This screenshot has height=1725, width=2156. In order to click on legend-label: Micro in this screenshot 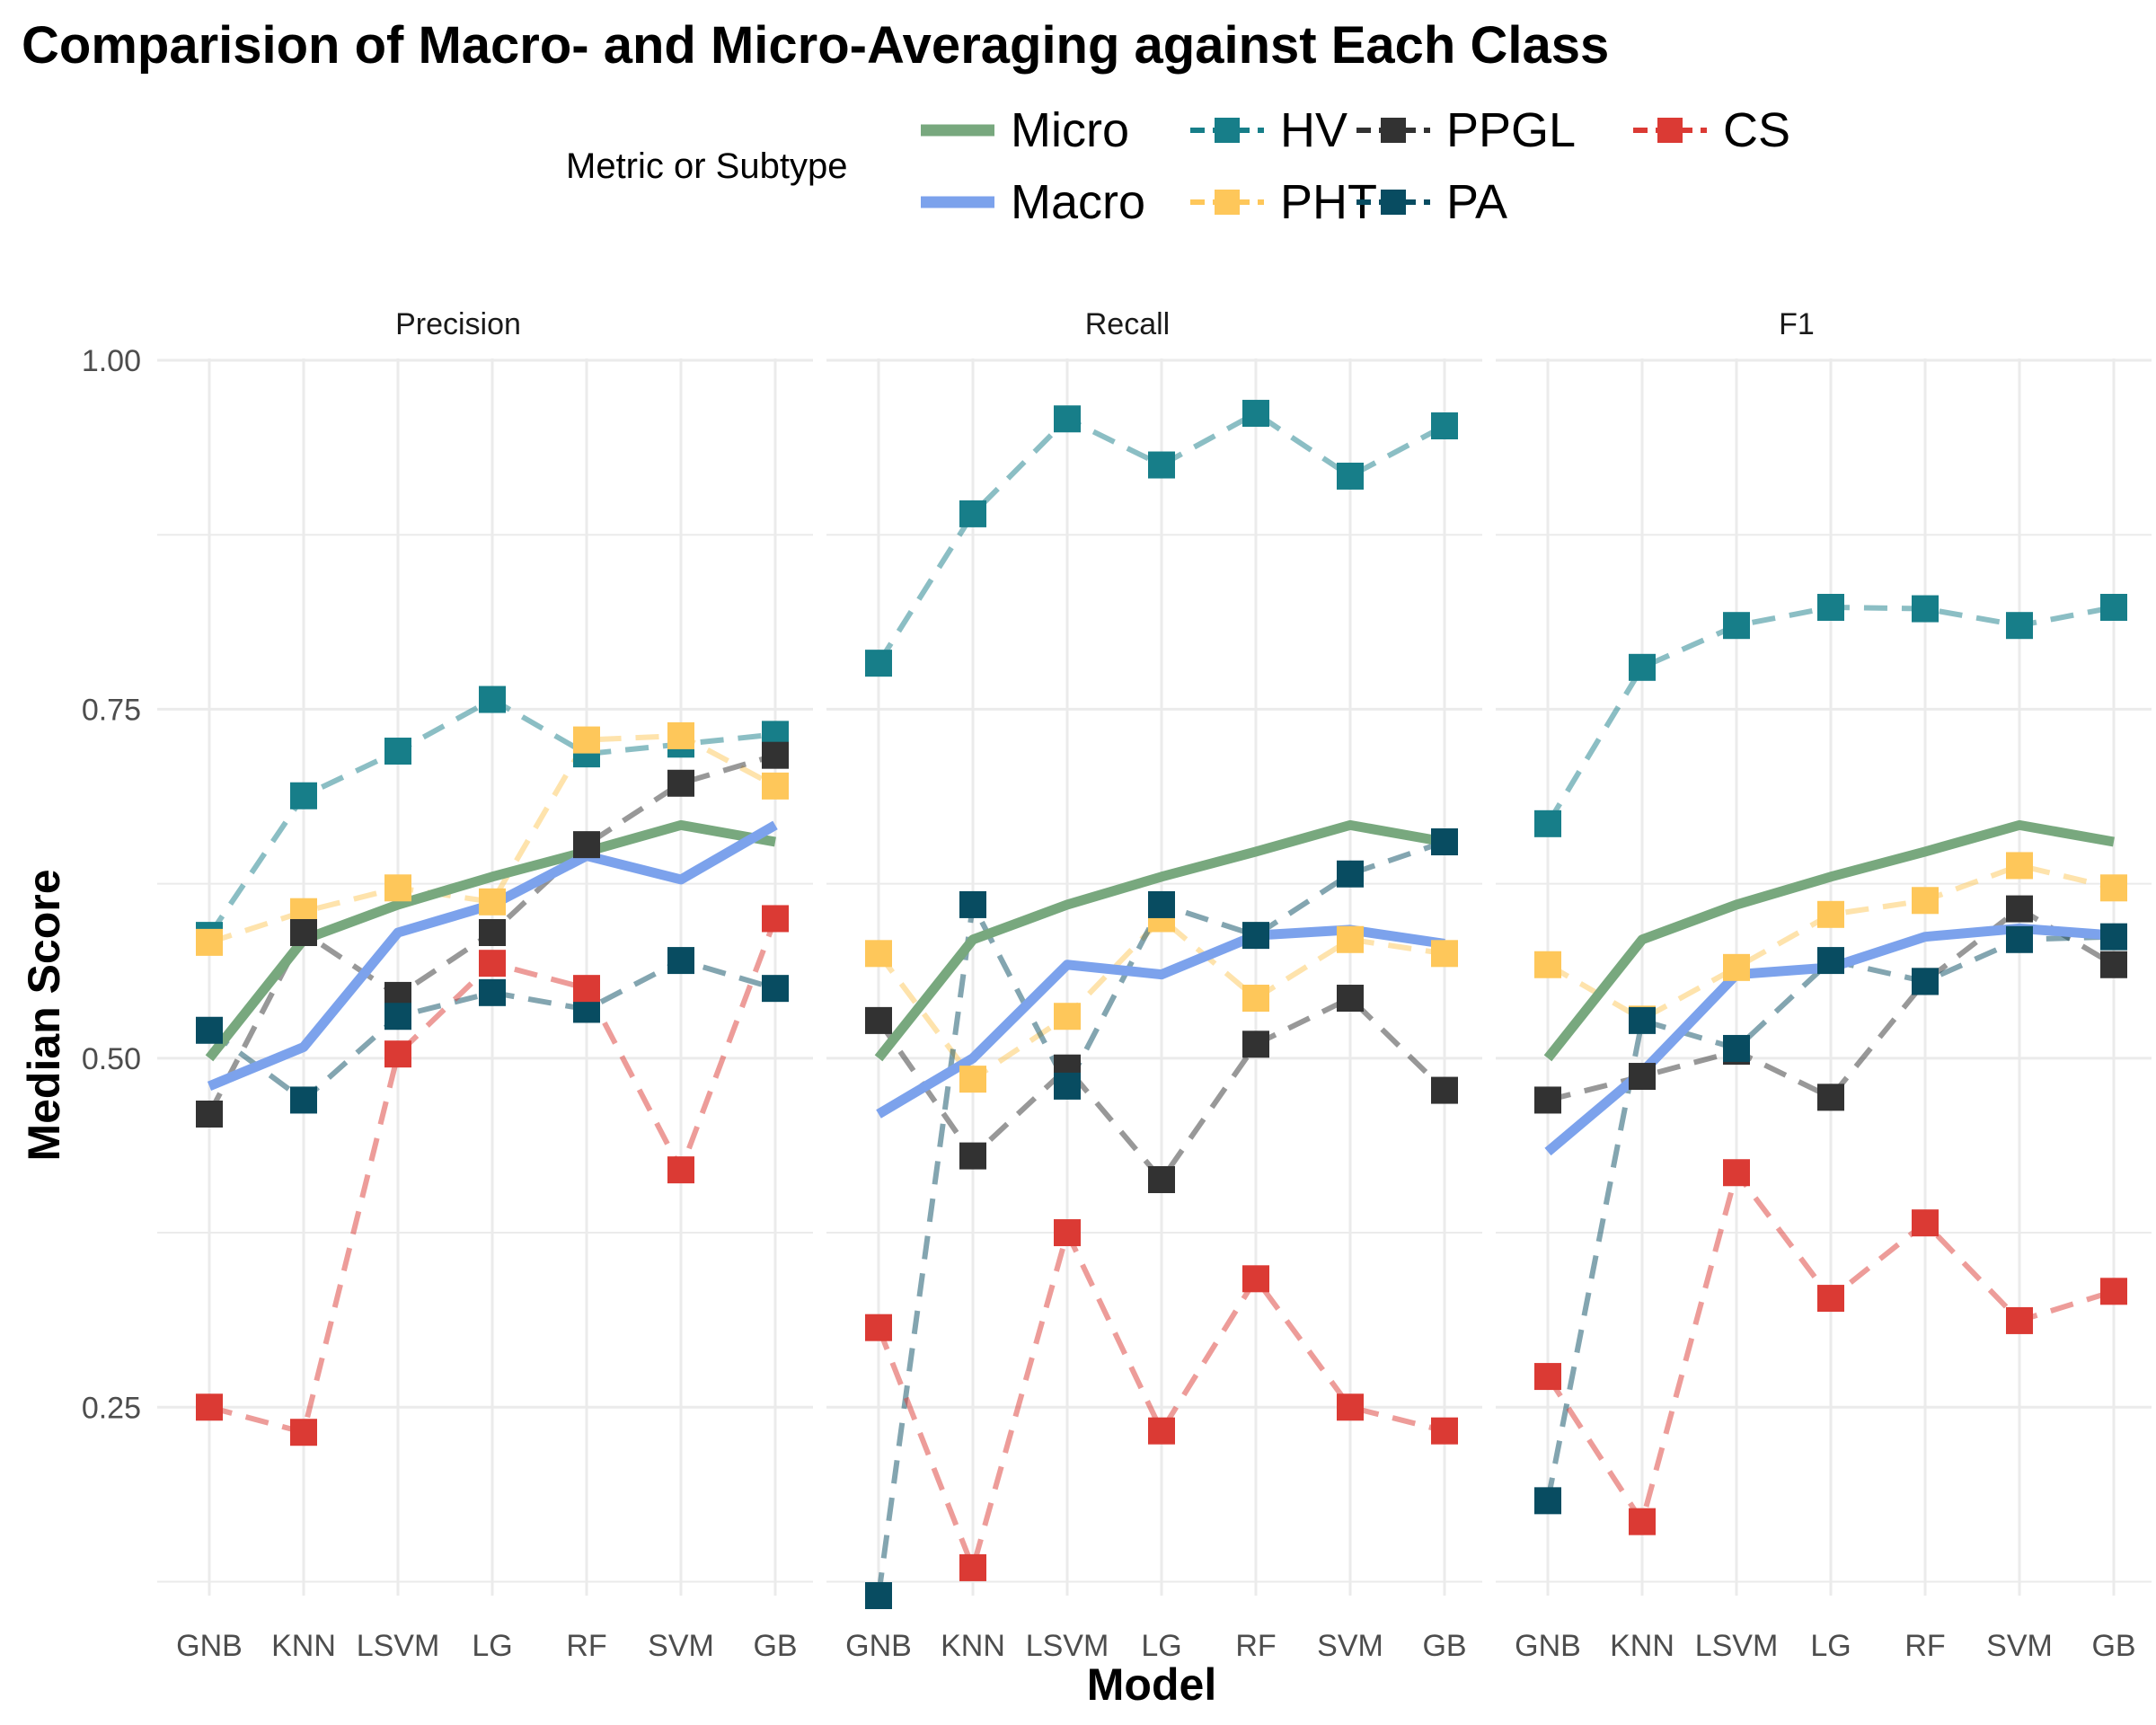, I will do `click(1070, 130)`.